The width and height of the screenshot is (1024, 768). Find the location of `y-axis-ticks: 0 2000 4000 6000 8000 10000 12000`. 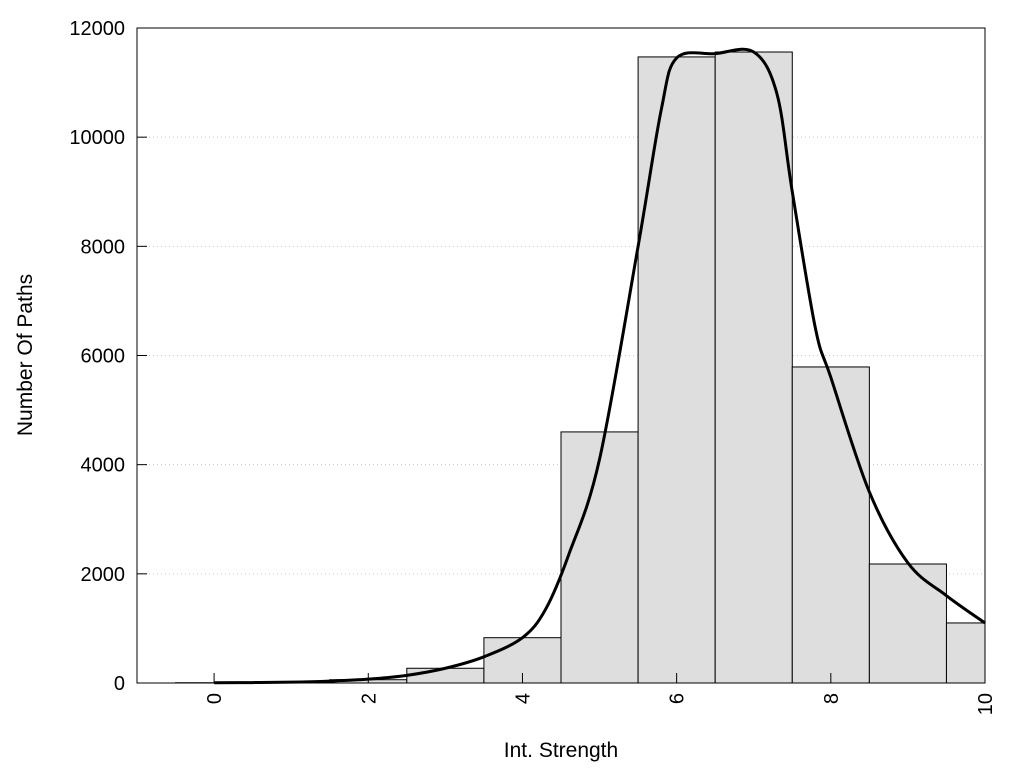

y-axis-ticks: 0 2000 4000 6000 8000 10000 12000 is located at coordinates (108, 356).